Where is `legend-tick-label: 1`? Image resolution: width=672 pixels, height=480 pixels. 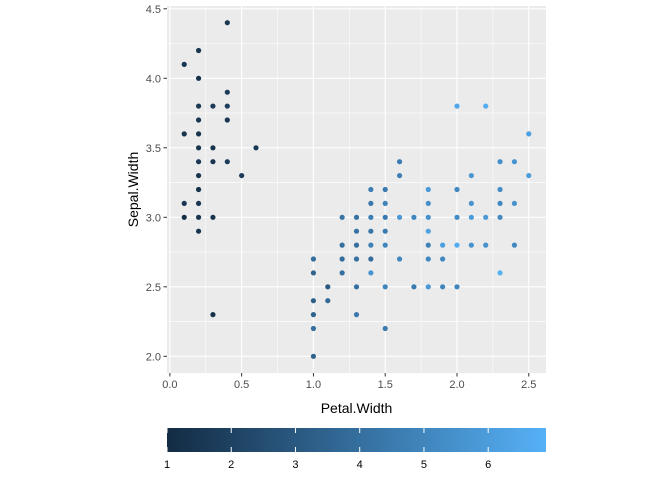
legend-tick-label: 1 is located at coordinates (167, 465).